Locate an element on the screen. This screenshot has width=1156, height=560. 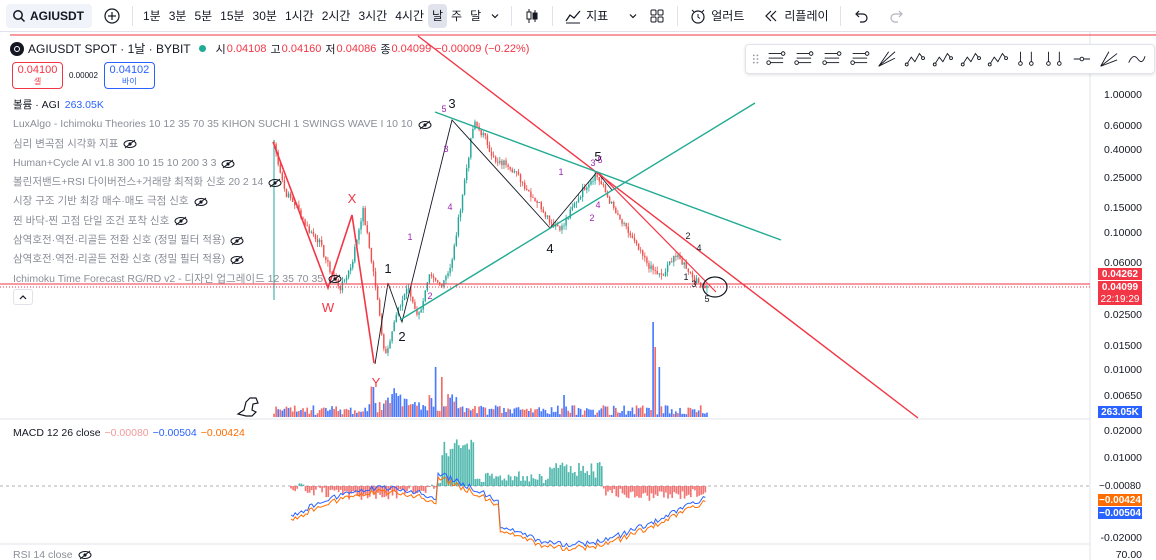
indicator-legend-row: 찐 바닥-찐 고점 단일 조건 포착 신호 is located at coordinates (222, 221).